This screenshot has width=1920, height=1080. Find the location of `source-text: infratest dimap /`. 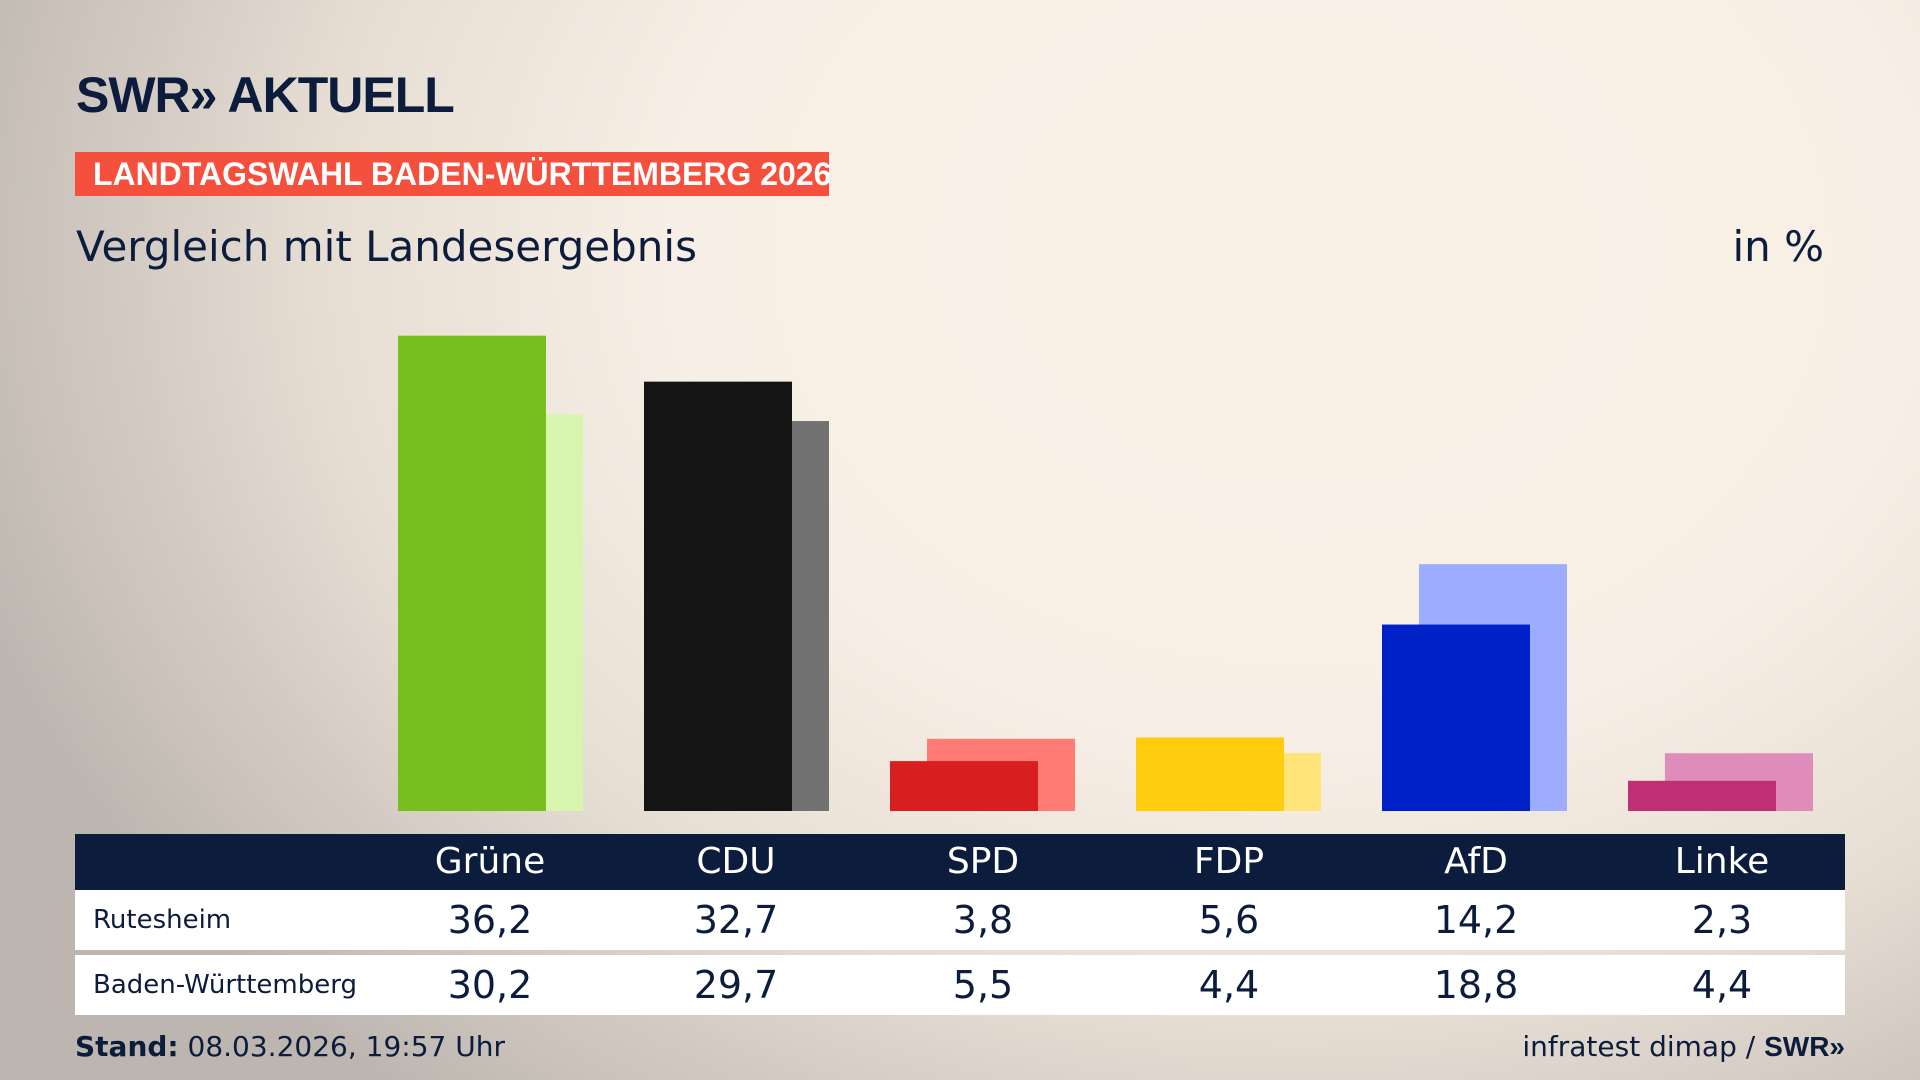

source-text: infratest dimap / is located at coordinates (1643, 1046).